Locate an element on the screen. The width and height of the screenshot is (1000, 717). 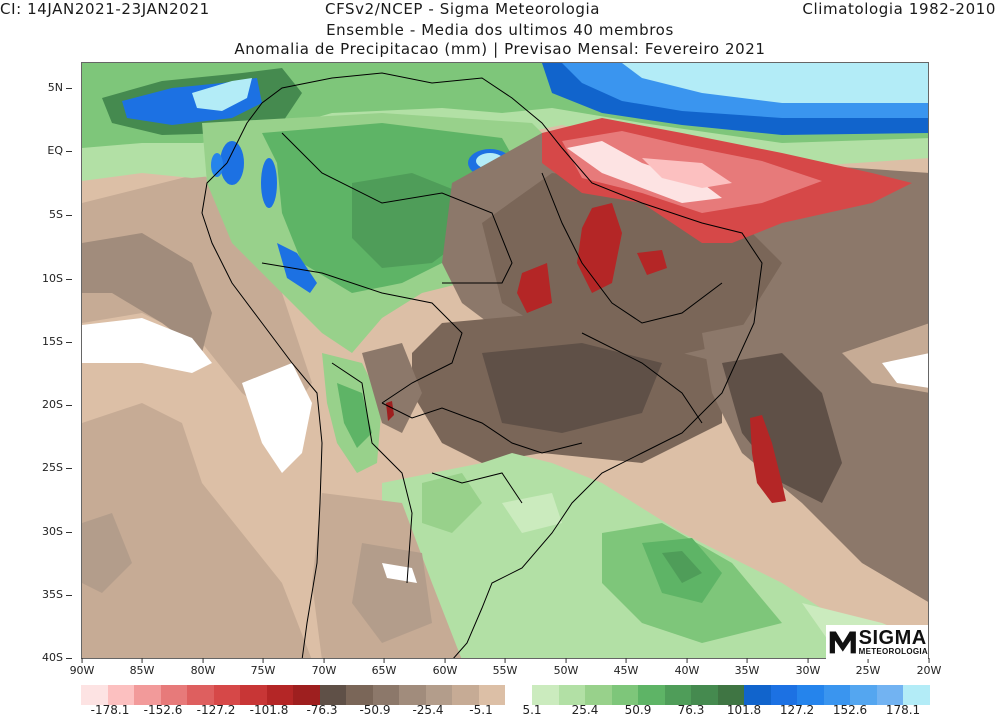
colorbar-label: 127.2 is located at coordinates (797, 710).